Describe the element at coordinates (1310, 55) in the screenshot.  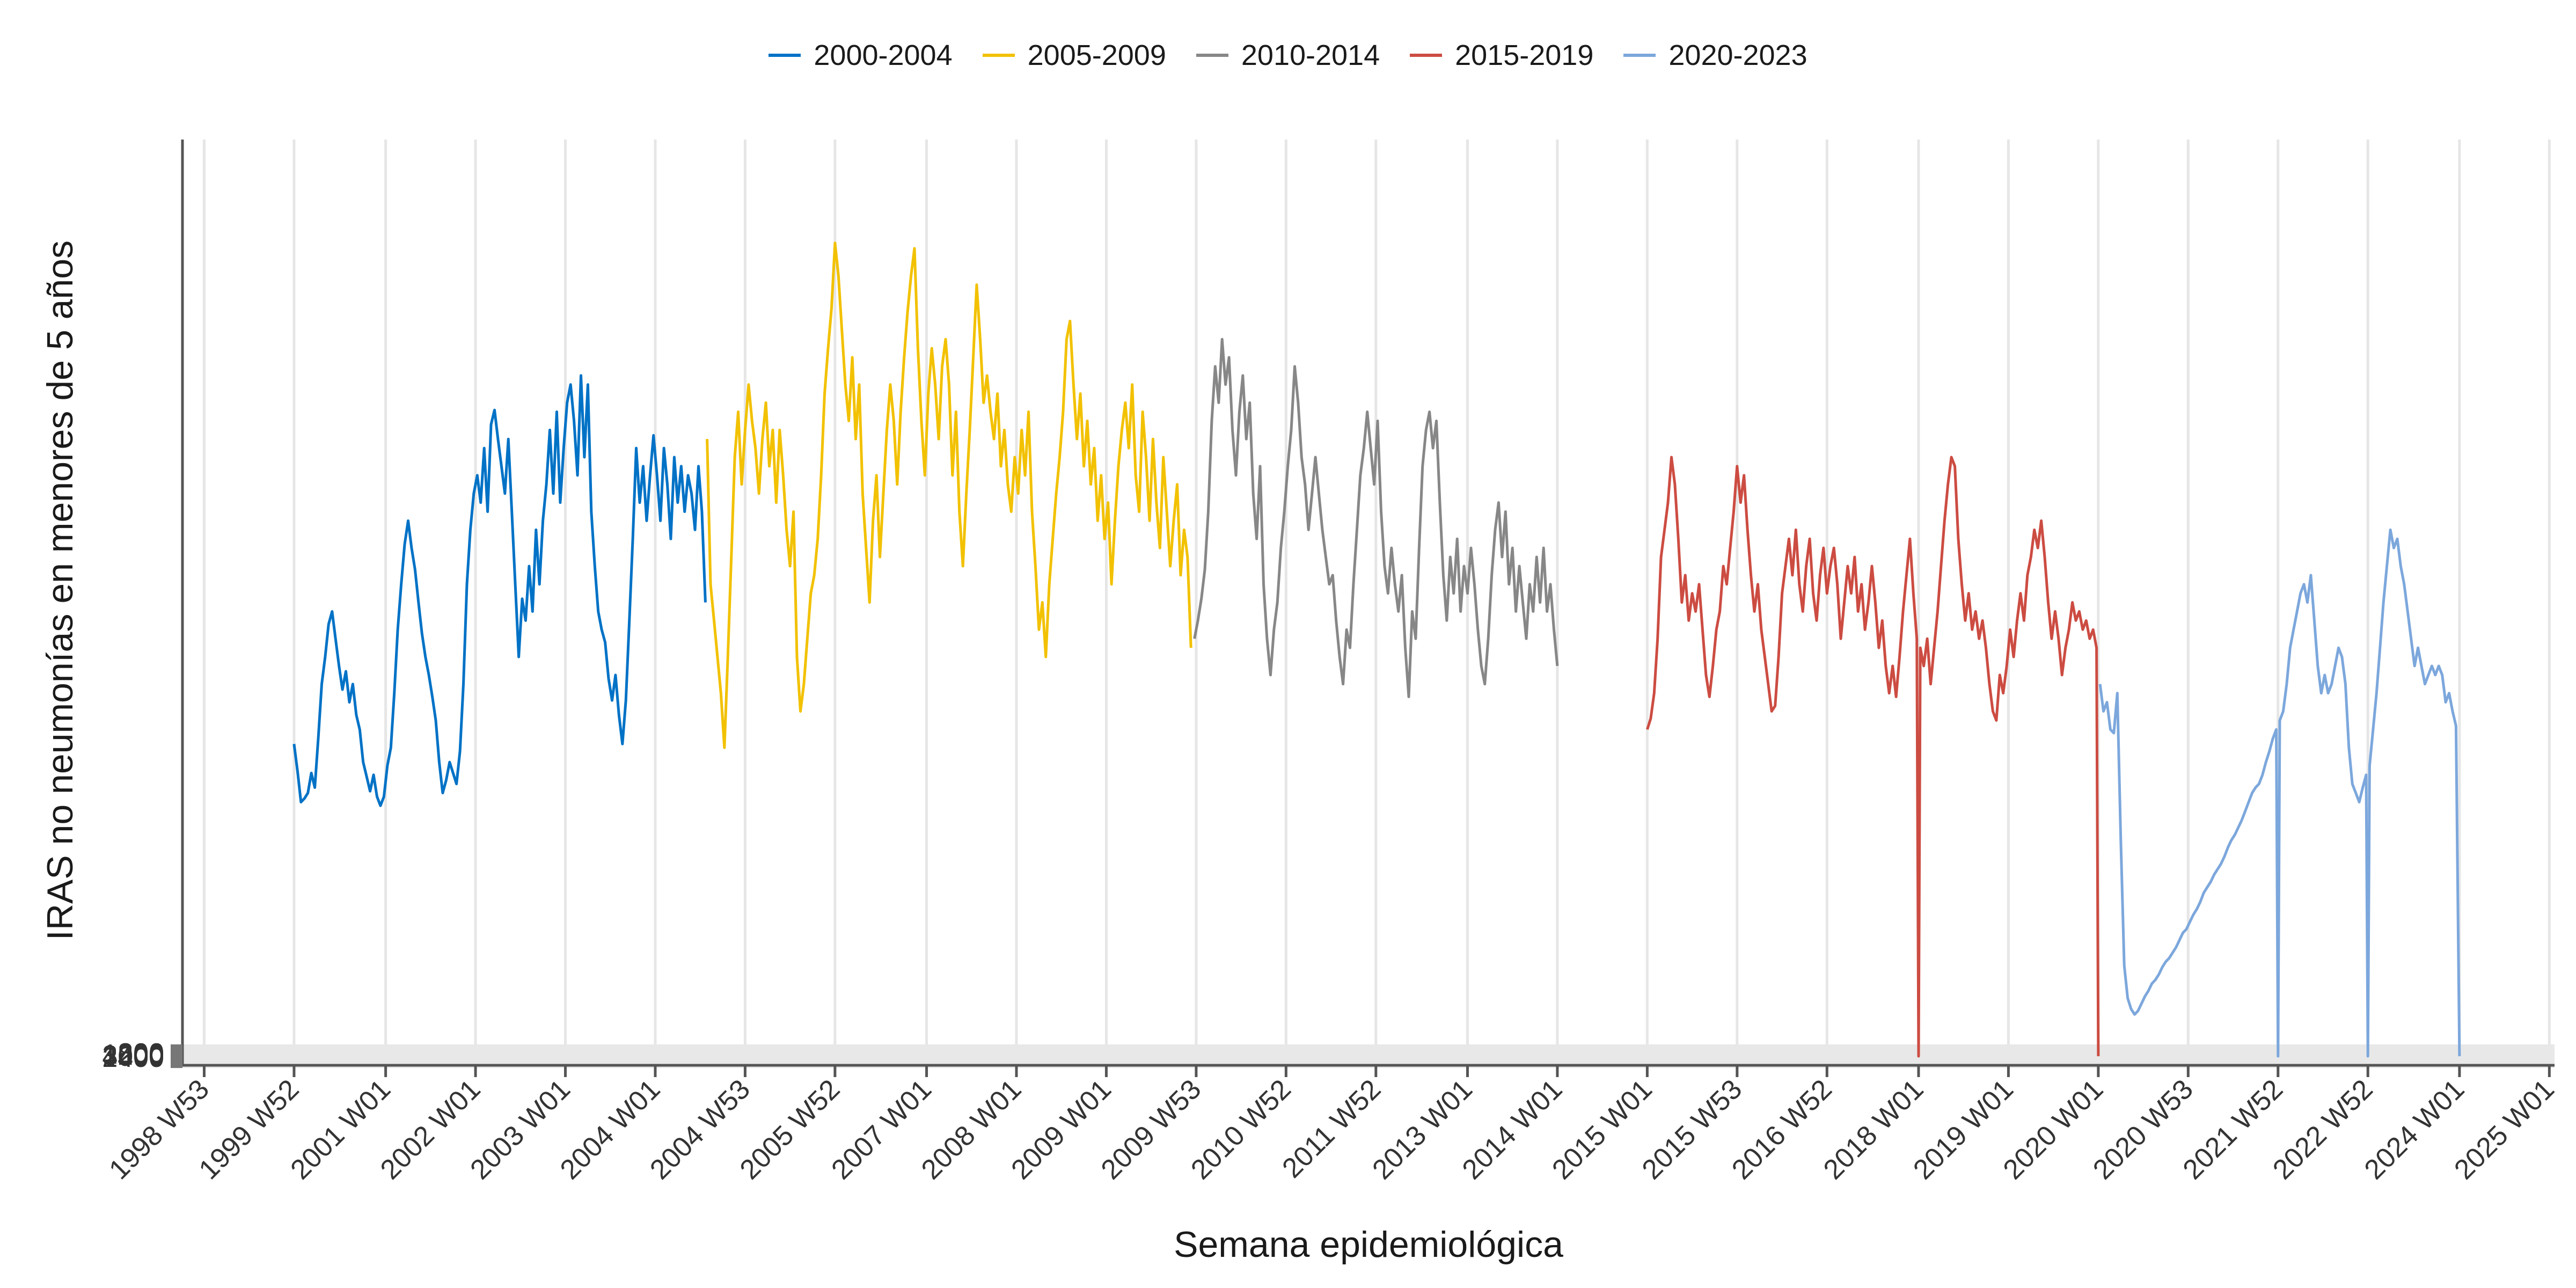
I see `legend-label: 2010-2014` at that location.